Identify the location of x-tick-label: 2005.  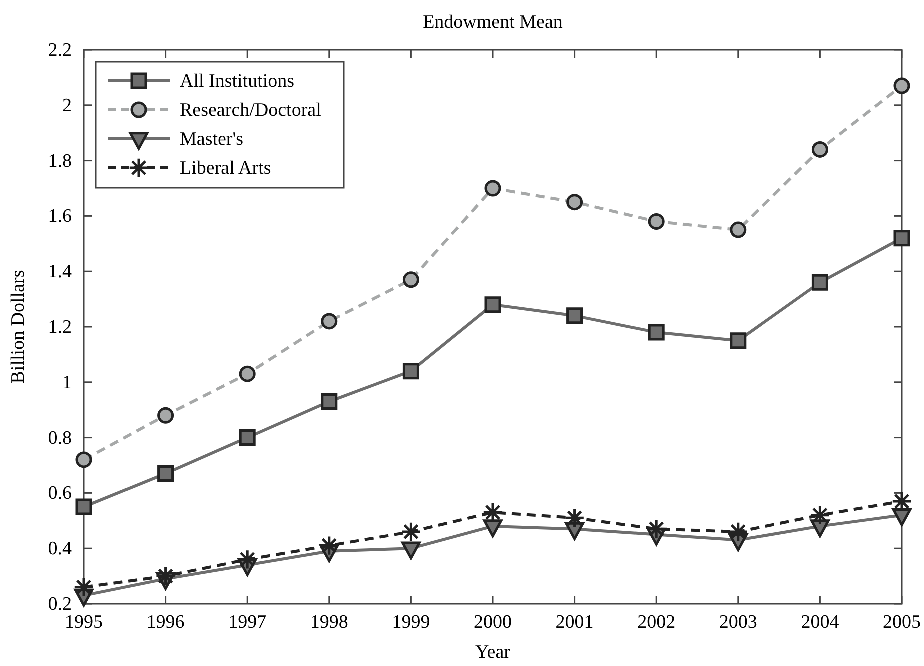
(902, 622).